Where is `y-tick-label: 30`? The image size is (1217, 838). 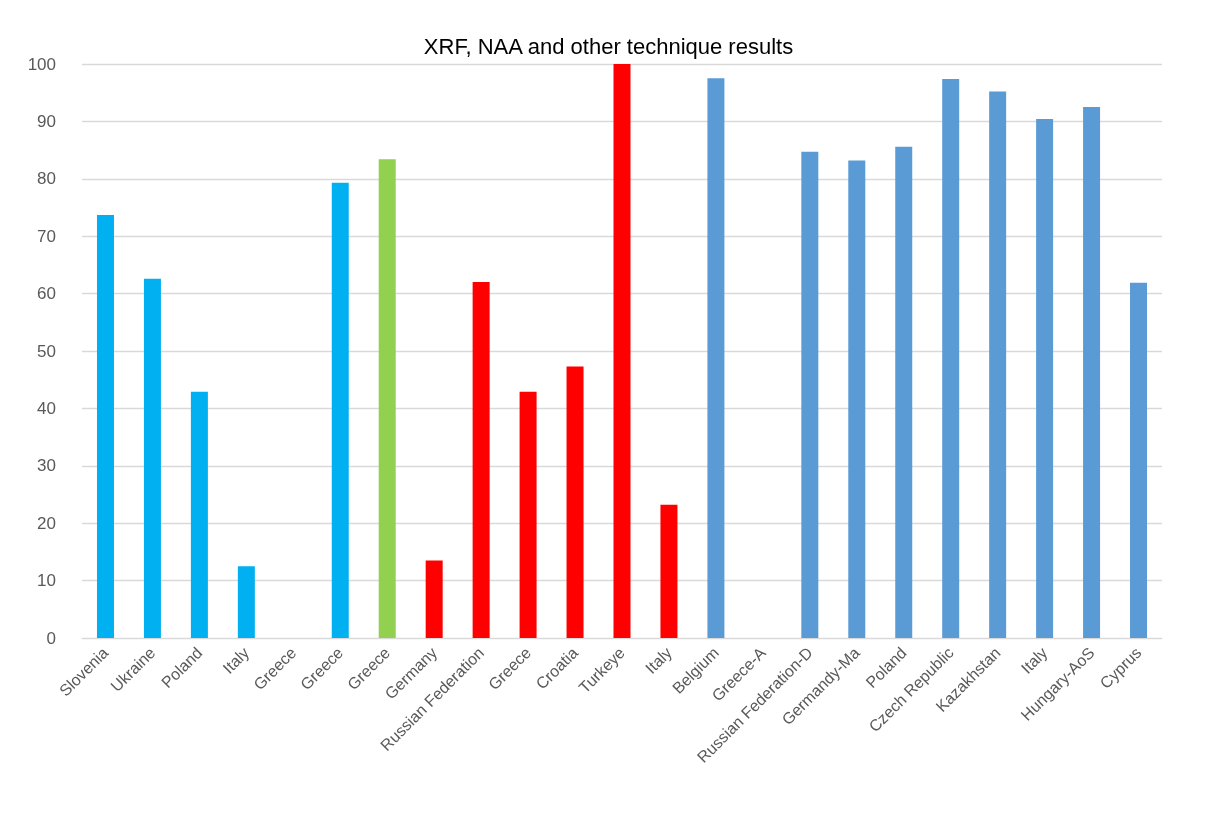
y-tick-label: 30 is located at coordinates (46, 466).